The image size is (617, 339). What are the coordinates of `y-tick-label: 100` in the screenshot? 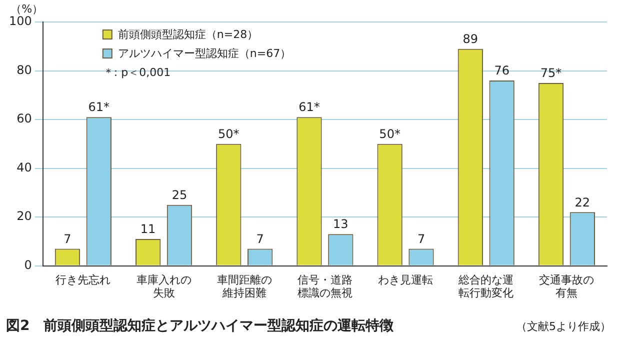 It's located at (20, 21).